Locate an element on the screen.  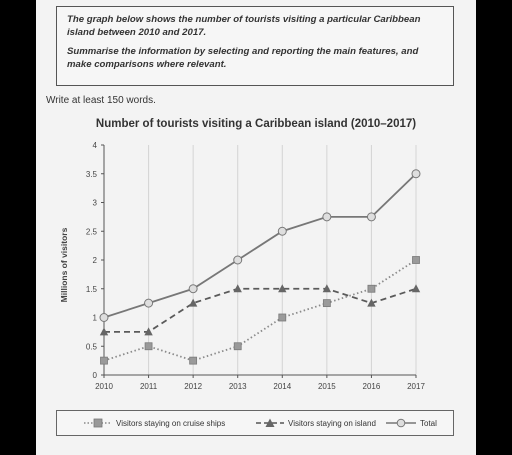
x-tick-label: 2010 is located at coordinates (104, 386).